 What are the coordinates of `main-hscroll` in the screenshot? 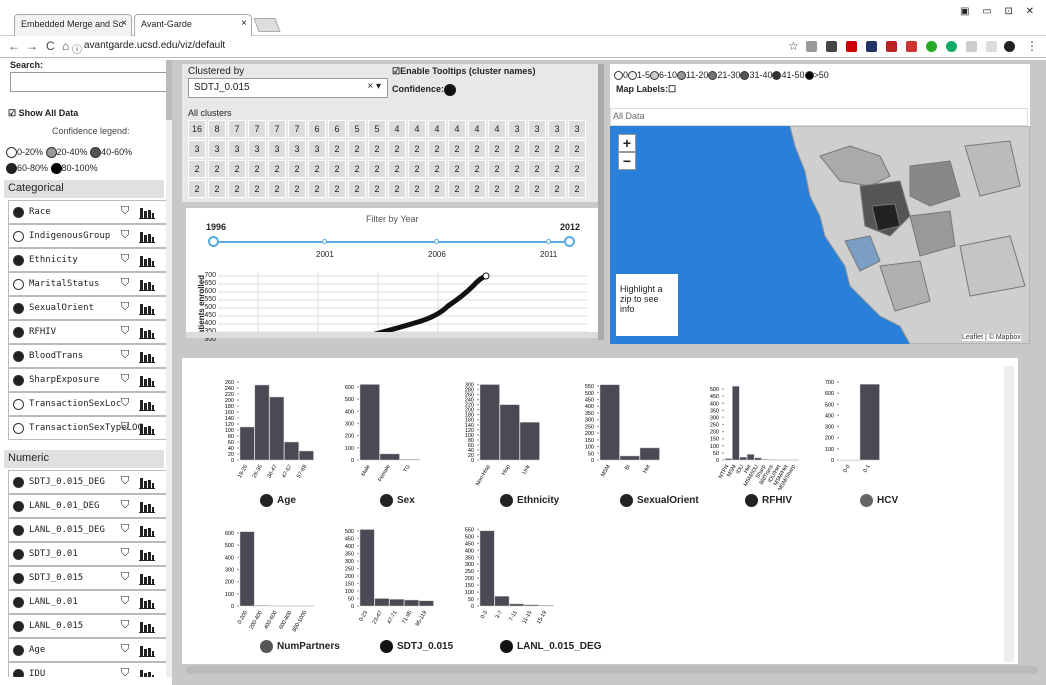 It's located at (612, 670).